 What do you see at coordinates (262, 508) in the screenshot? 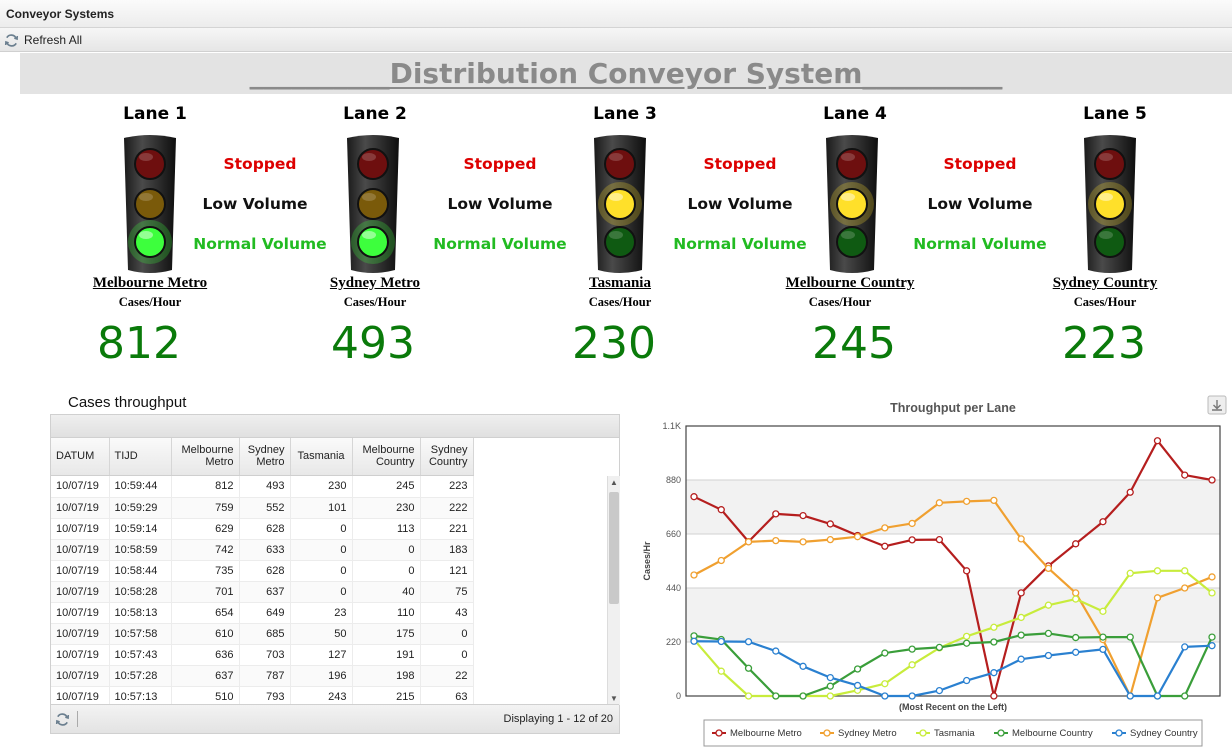
I see `table-row: 10/07/19 10:59:29 759 552 101 230 222` at bounding box center [262, 508].